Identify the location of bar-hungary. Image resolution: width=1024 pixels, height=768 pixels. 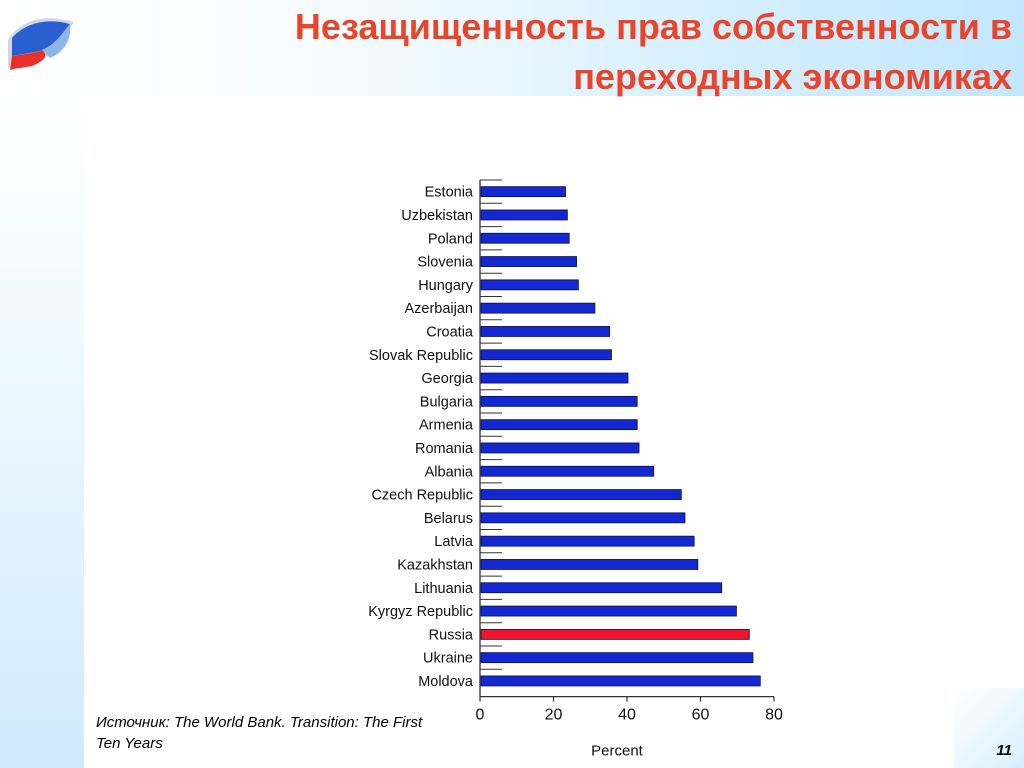
(529, 285).